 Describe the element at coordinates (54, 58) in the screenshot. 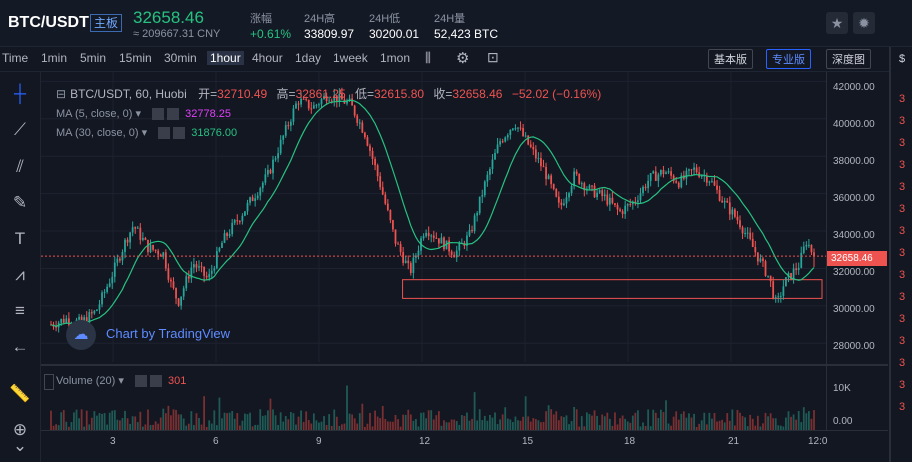

I see `tf-1min: 1min` at that location.